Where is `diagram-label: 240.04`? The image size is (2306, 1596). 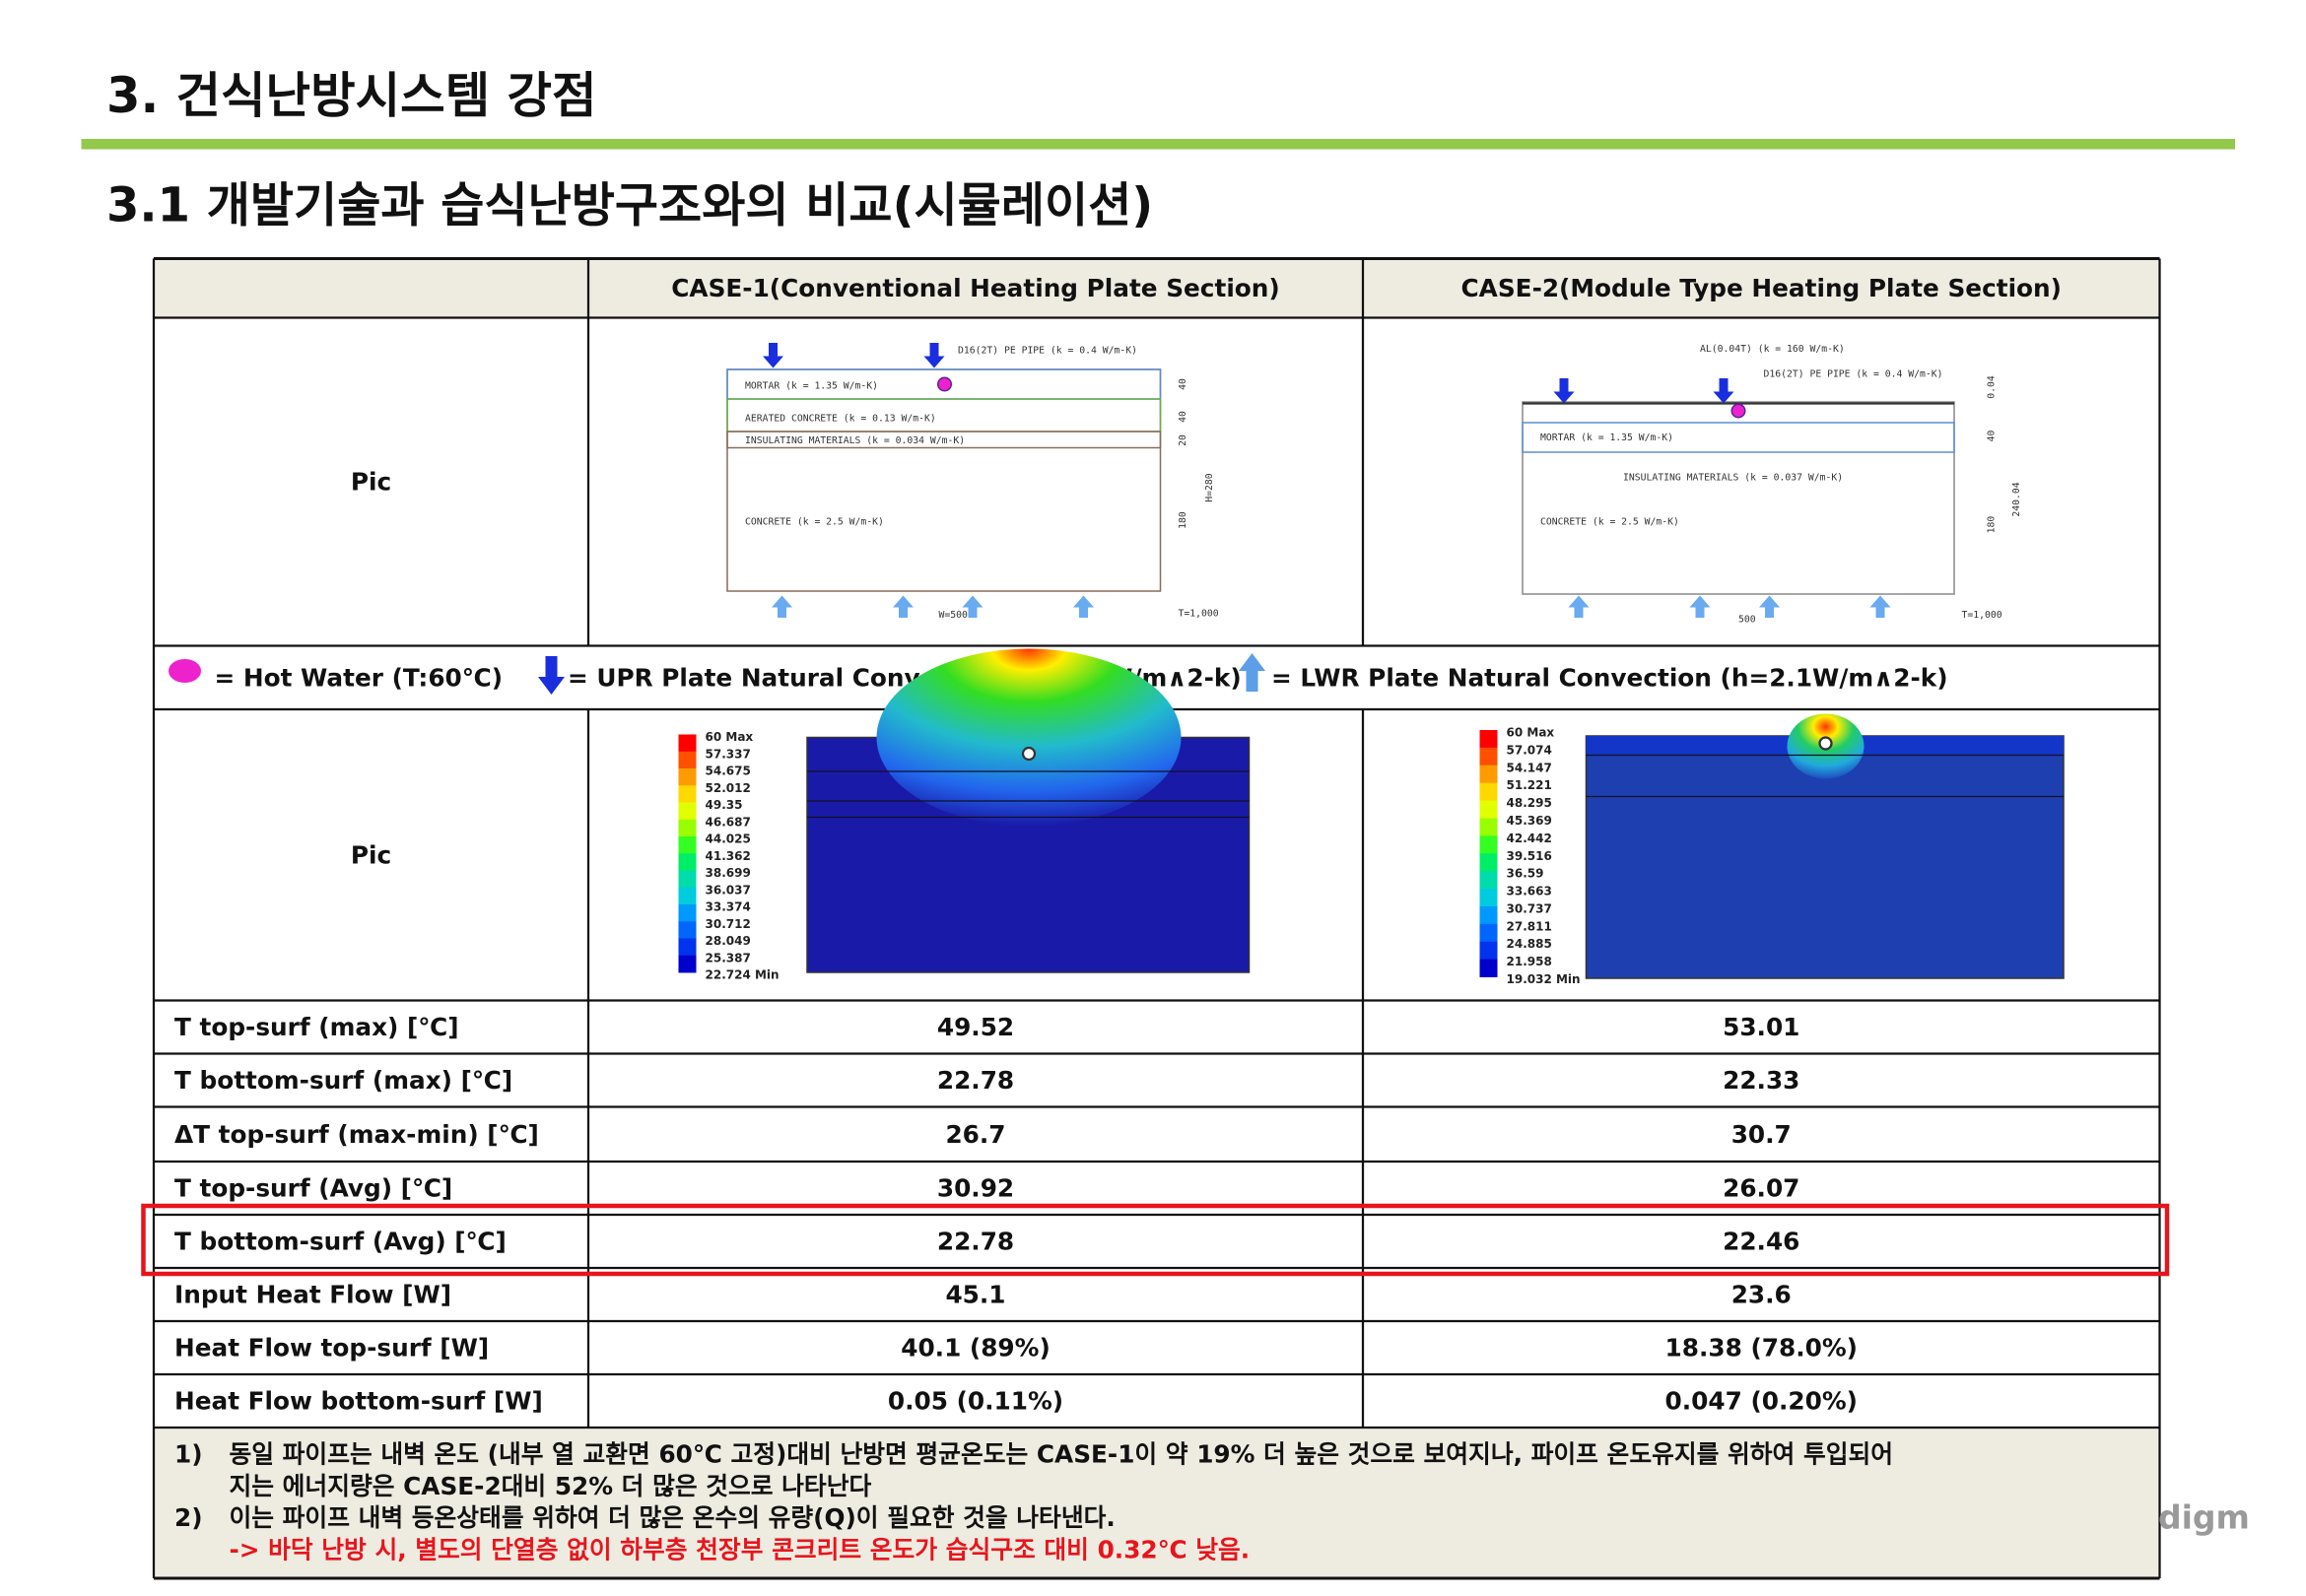 diagram-label: 240.04 is located at coordinates (2017, 499).